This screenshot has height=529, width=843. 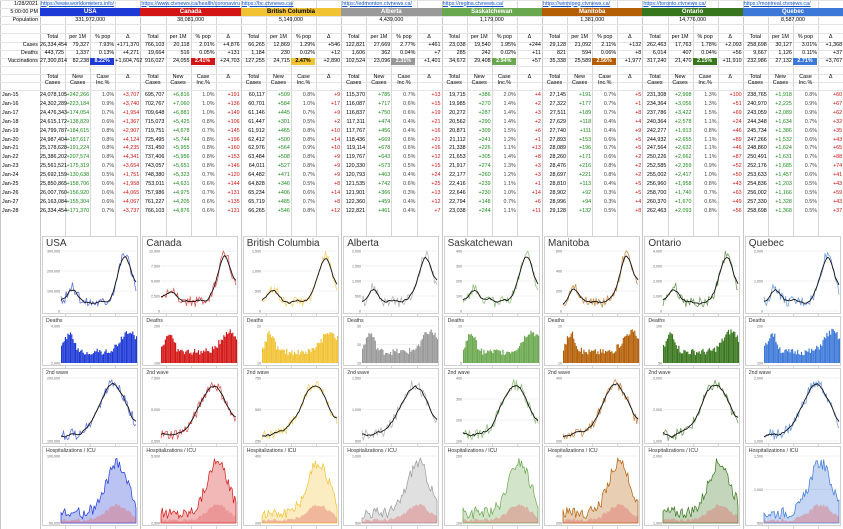 What do you see at coordinates (710, 157) in the screenshot?
I see `daily-cell: 1.1%` at bounding box center [710, 157].